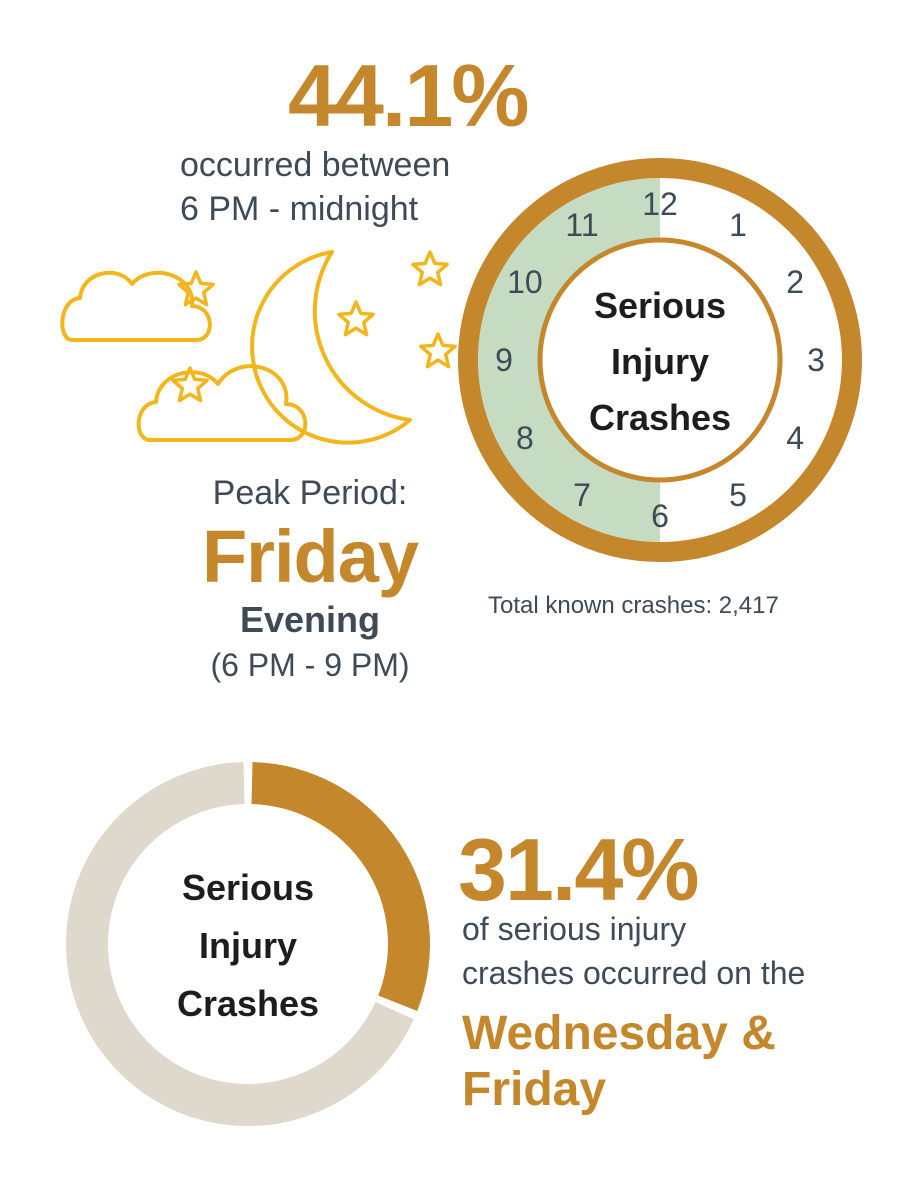 Image resolution: width=916 pixels, height=1200 pixels. What do you see at coordinates (816, 360) in the screenshot?
I see `clock-label-3: 3` at bounding box center [816, 360].